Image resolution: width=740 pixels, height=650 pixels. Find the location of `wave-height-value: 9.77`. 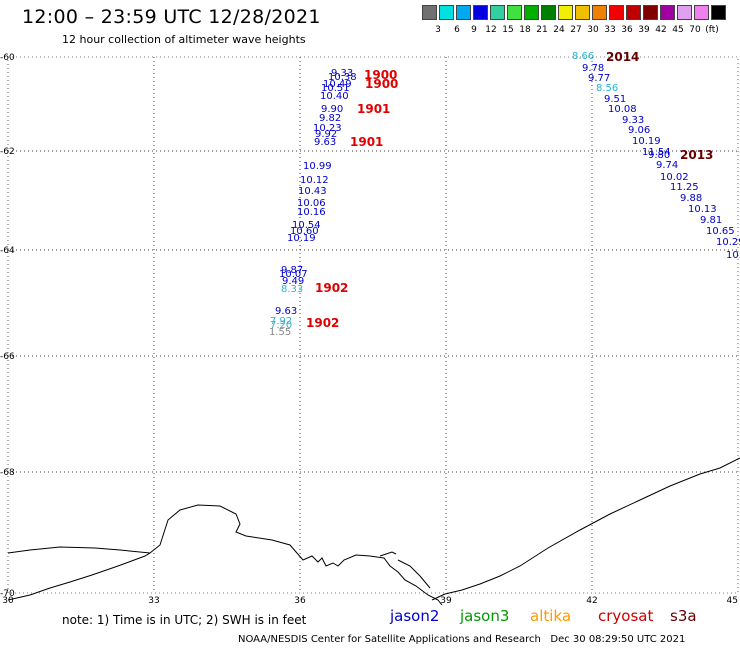

wave-height-value: 9.77 is located at coordinates (599, 78).